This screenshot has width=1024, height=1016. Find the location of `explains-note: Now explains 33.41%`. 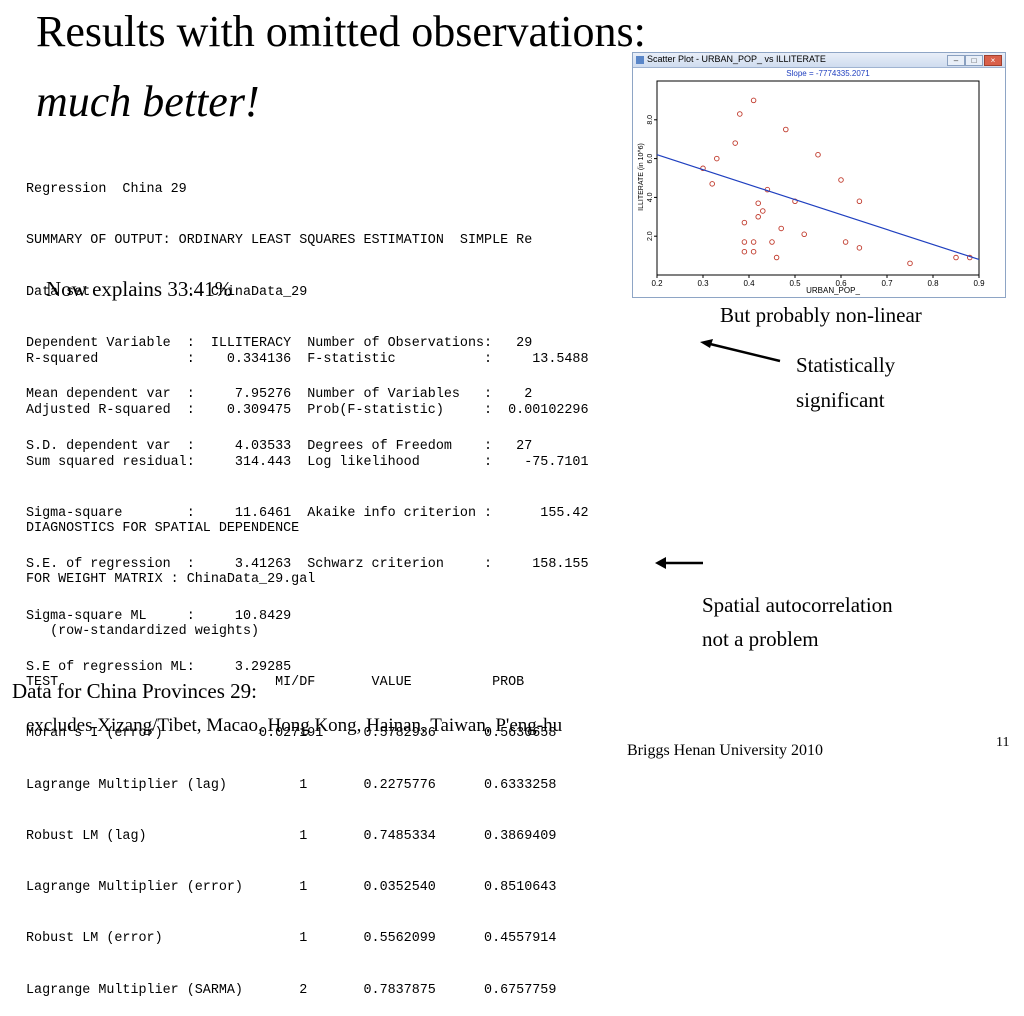

explains-note: Now explains 33.41% is located at coordinates (139, 289).